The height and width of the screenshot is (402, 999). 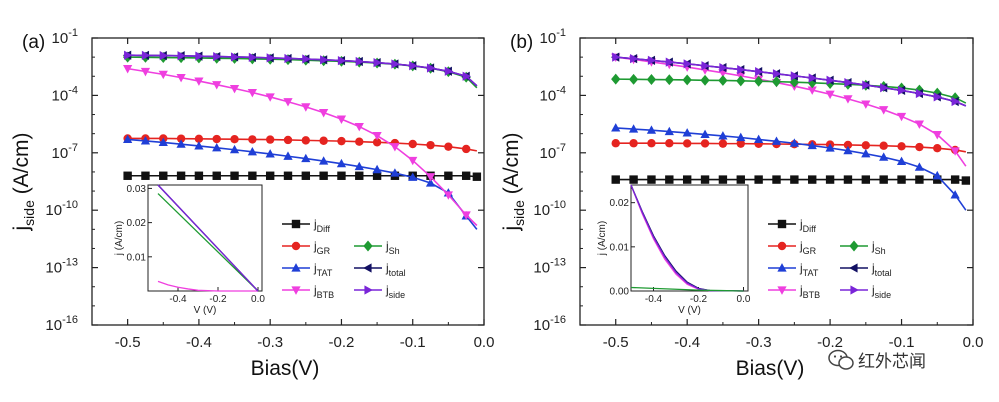 I want to click on watermark-text: 红外芯闻, so click(x=892, y=362).